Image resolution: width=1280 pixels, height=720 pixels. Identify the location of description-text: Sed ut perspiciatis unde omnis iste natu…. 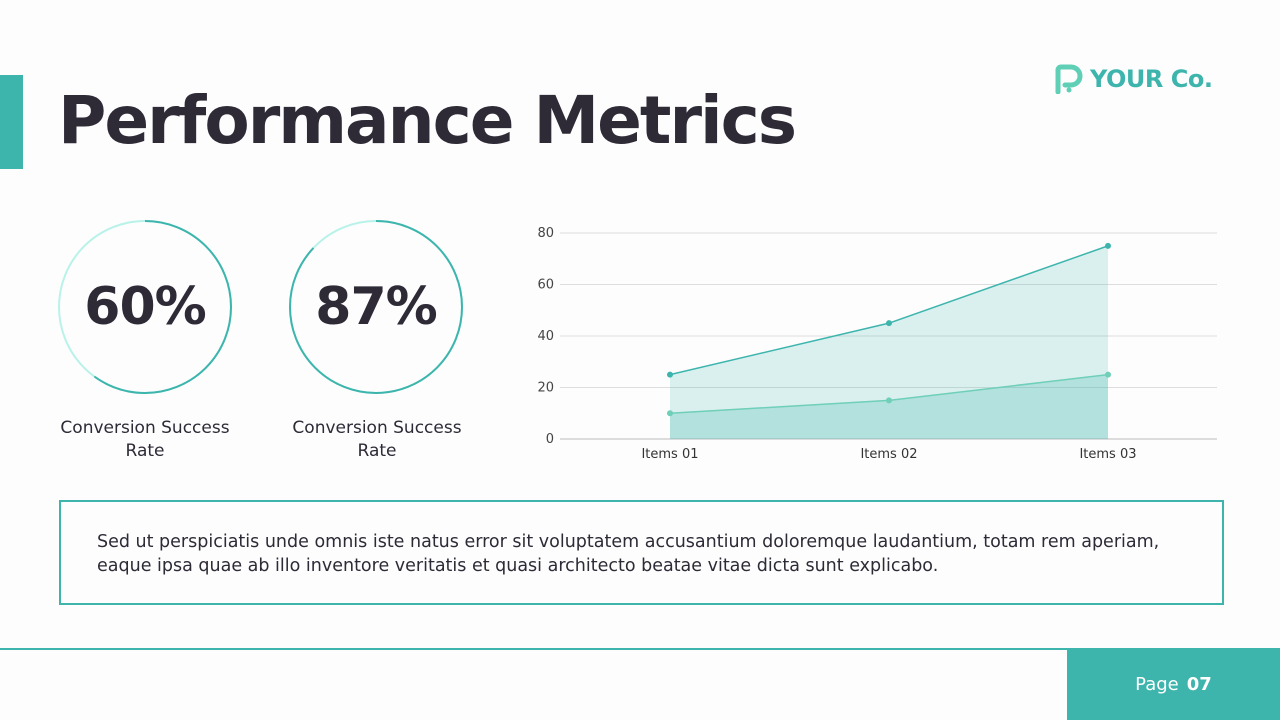
(628, 554).